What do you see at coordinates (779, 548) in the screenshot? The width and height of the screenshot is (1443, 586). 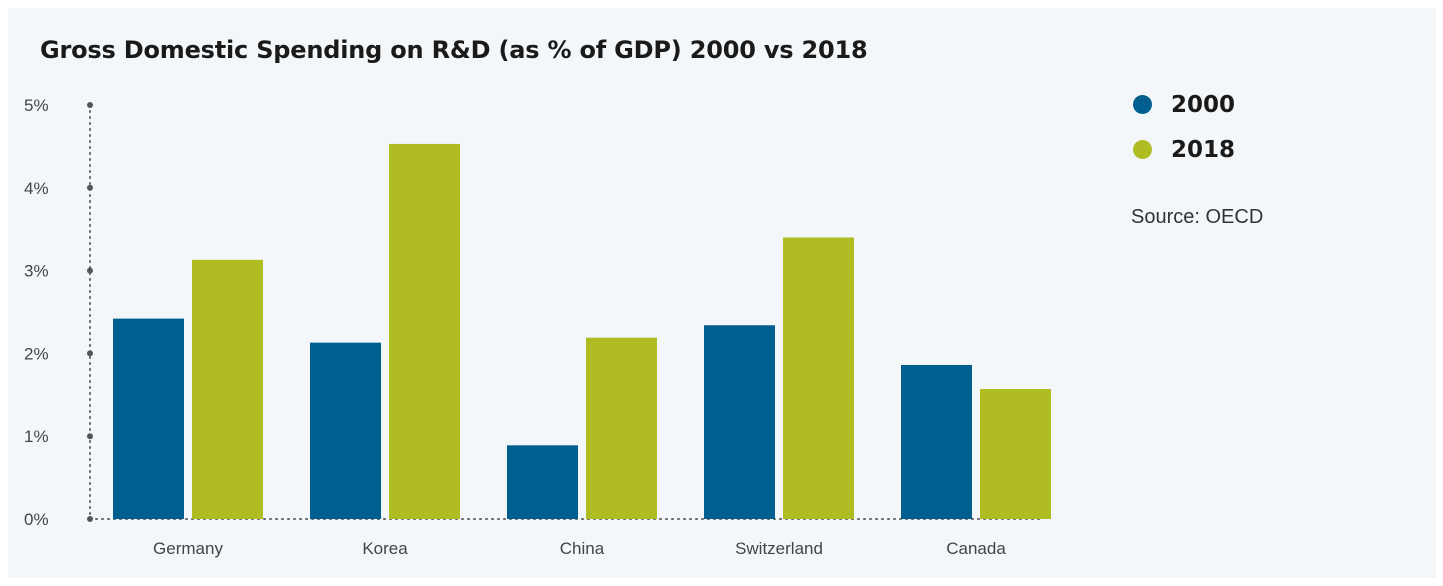 I see `x-tick-label: Switzerland` at bounding box center [779, 548].